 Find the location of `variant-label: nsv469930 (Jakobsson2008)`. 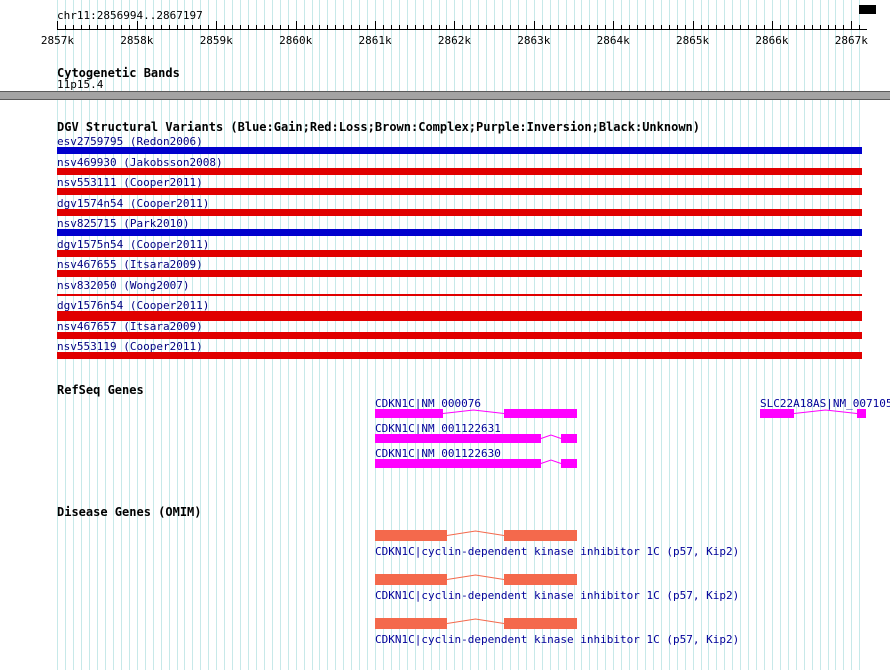

variant-label: nsv469930 (Jakobsson2008) is located at coordinates (140, 162).